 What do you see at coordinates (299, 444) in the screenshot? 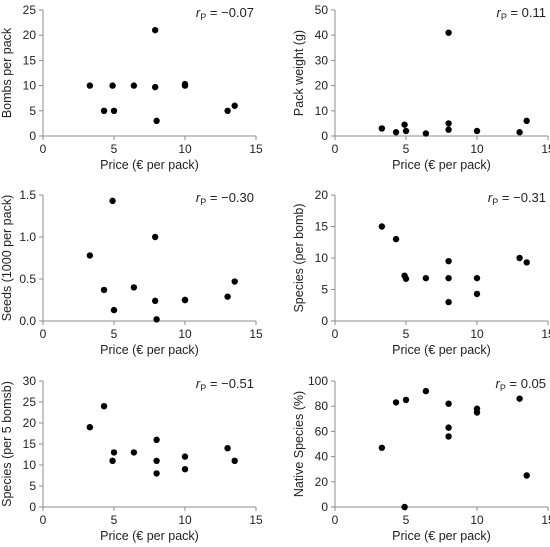
I see `y-axis-title: Native Species (%)` at bounding box center [299, 444].